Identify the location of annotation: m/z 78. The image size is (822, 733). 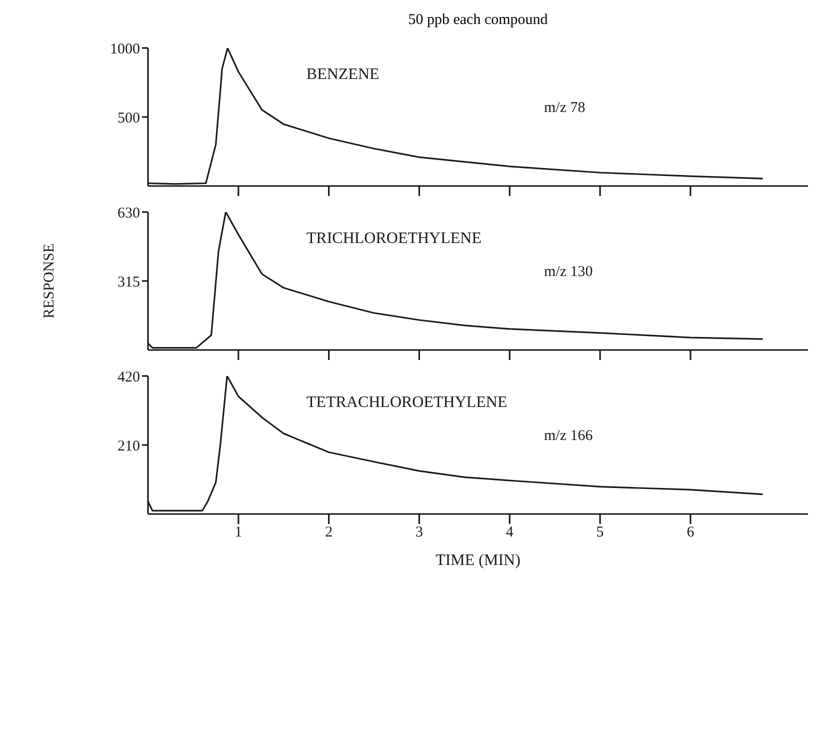
(565, 108).